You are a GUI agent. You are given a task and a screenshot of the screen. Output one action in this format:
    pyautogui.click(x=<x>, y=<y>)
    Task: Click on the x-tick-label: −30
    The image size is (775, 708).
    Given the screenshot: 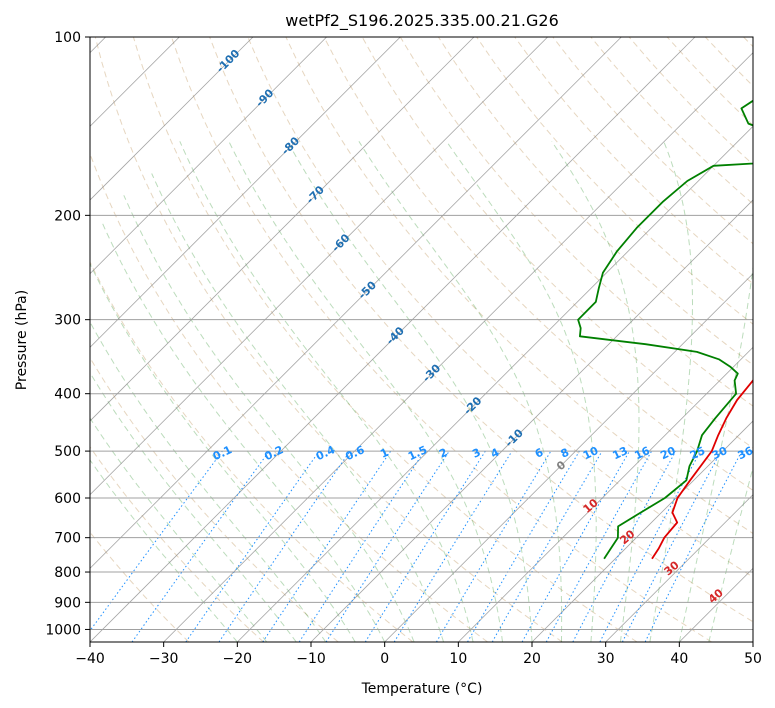 What is the action you would take?
    pyautogui.click(x=164, y=659)
    